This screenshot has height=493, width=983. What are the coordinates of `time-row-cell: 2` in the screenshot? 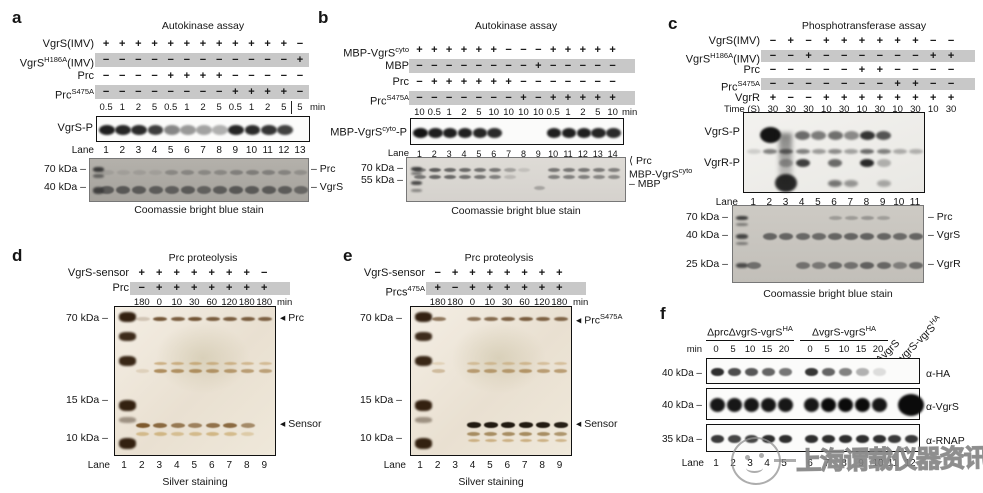 It's located at (267, 107).